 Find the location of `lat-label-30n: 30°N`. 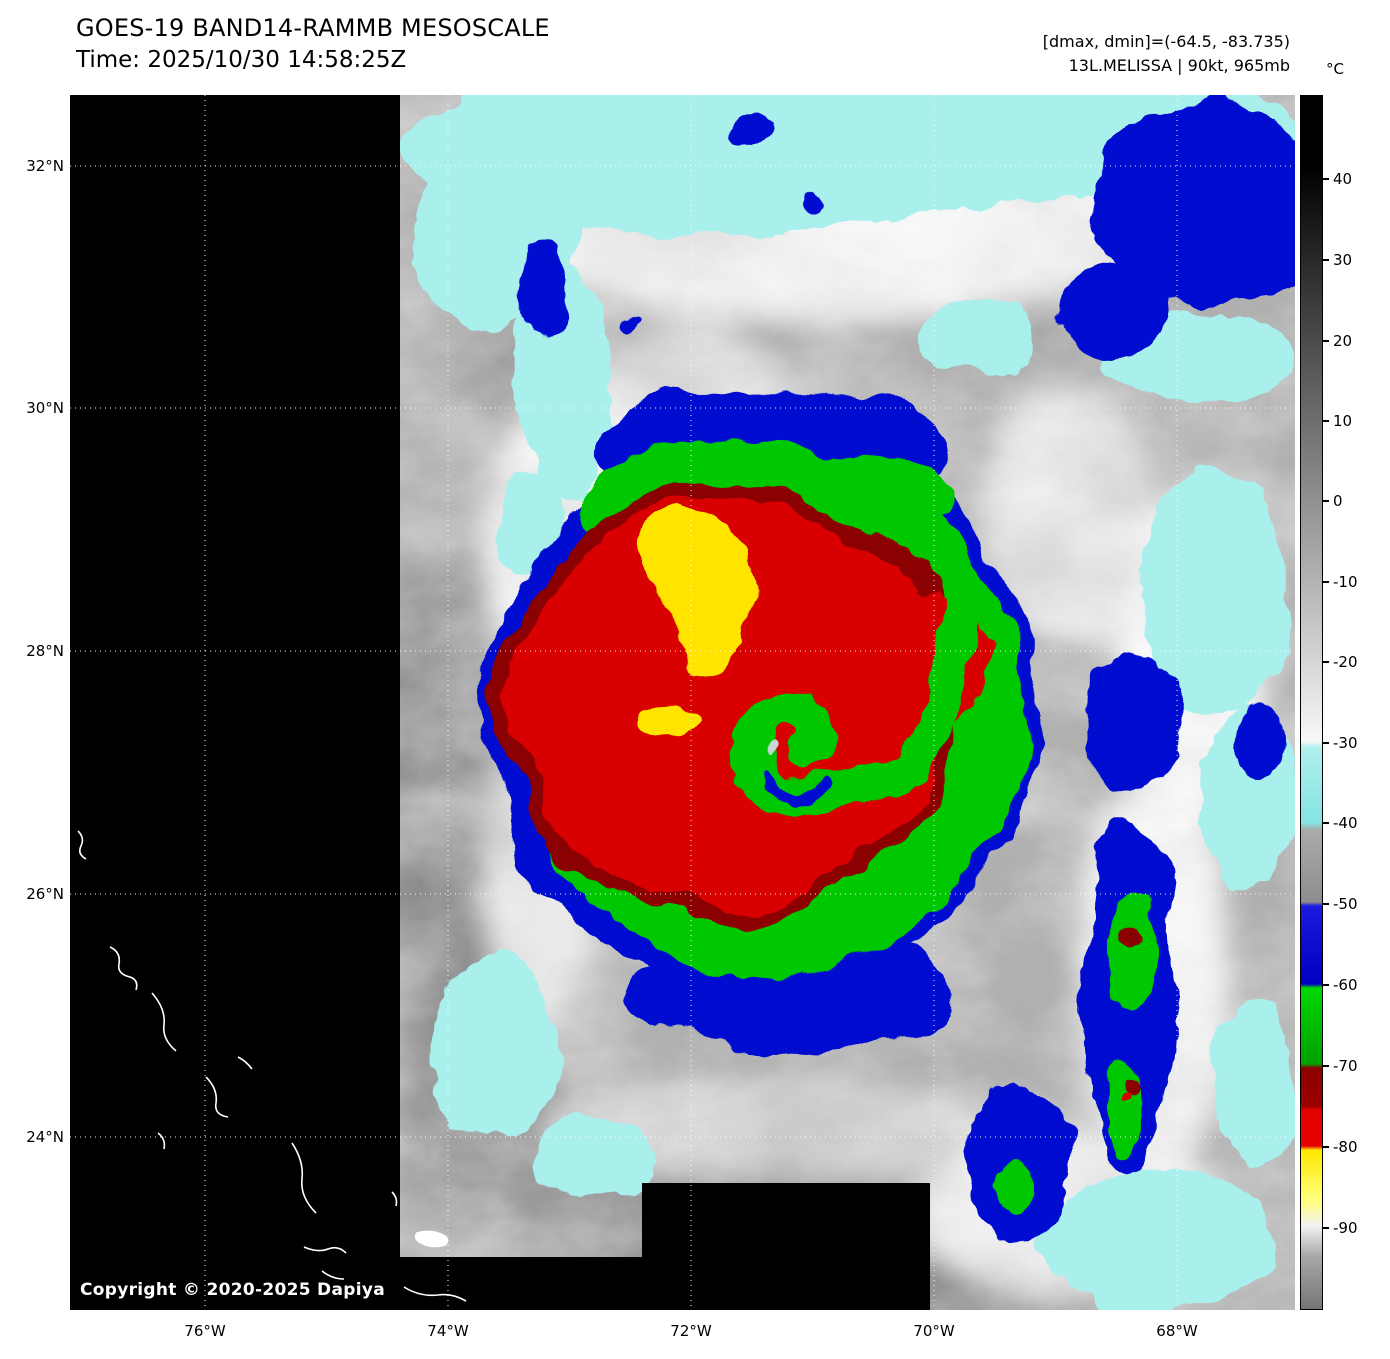

lat-label-30n: 30°N is located at coordinates (45, 408).